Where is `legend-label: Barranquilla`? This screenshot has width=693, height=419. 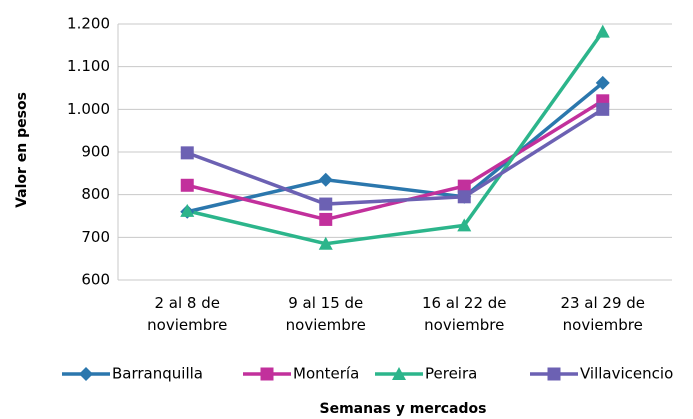
legend-label: Barranquilla is located at coordinates (157, 374).